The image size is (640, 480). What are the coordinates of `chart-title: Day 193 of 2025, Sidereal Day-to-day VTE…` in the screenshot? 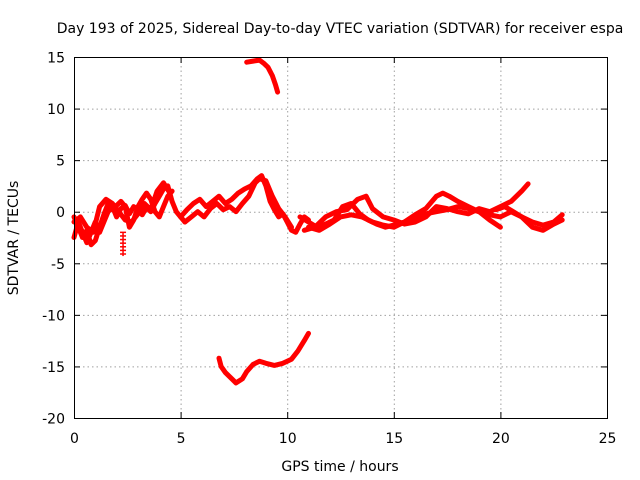 It's located at (340, 29).